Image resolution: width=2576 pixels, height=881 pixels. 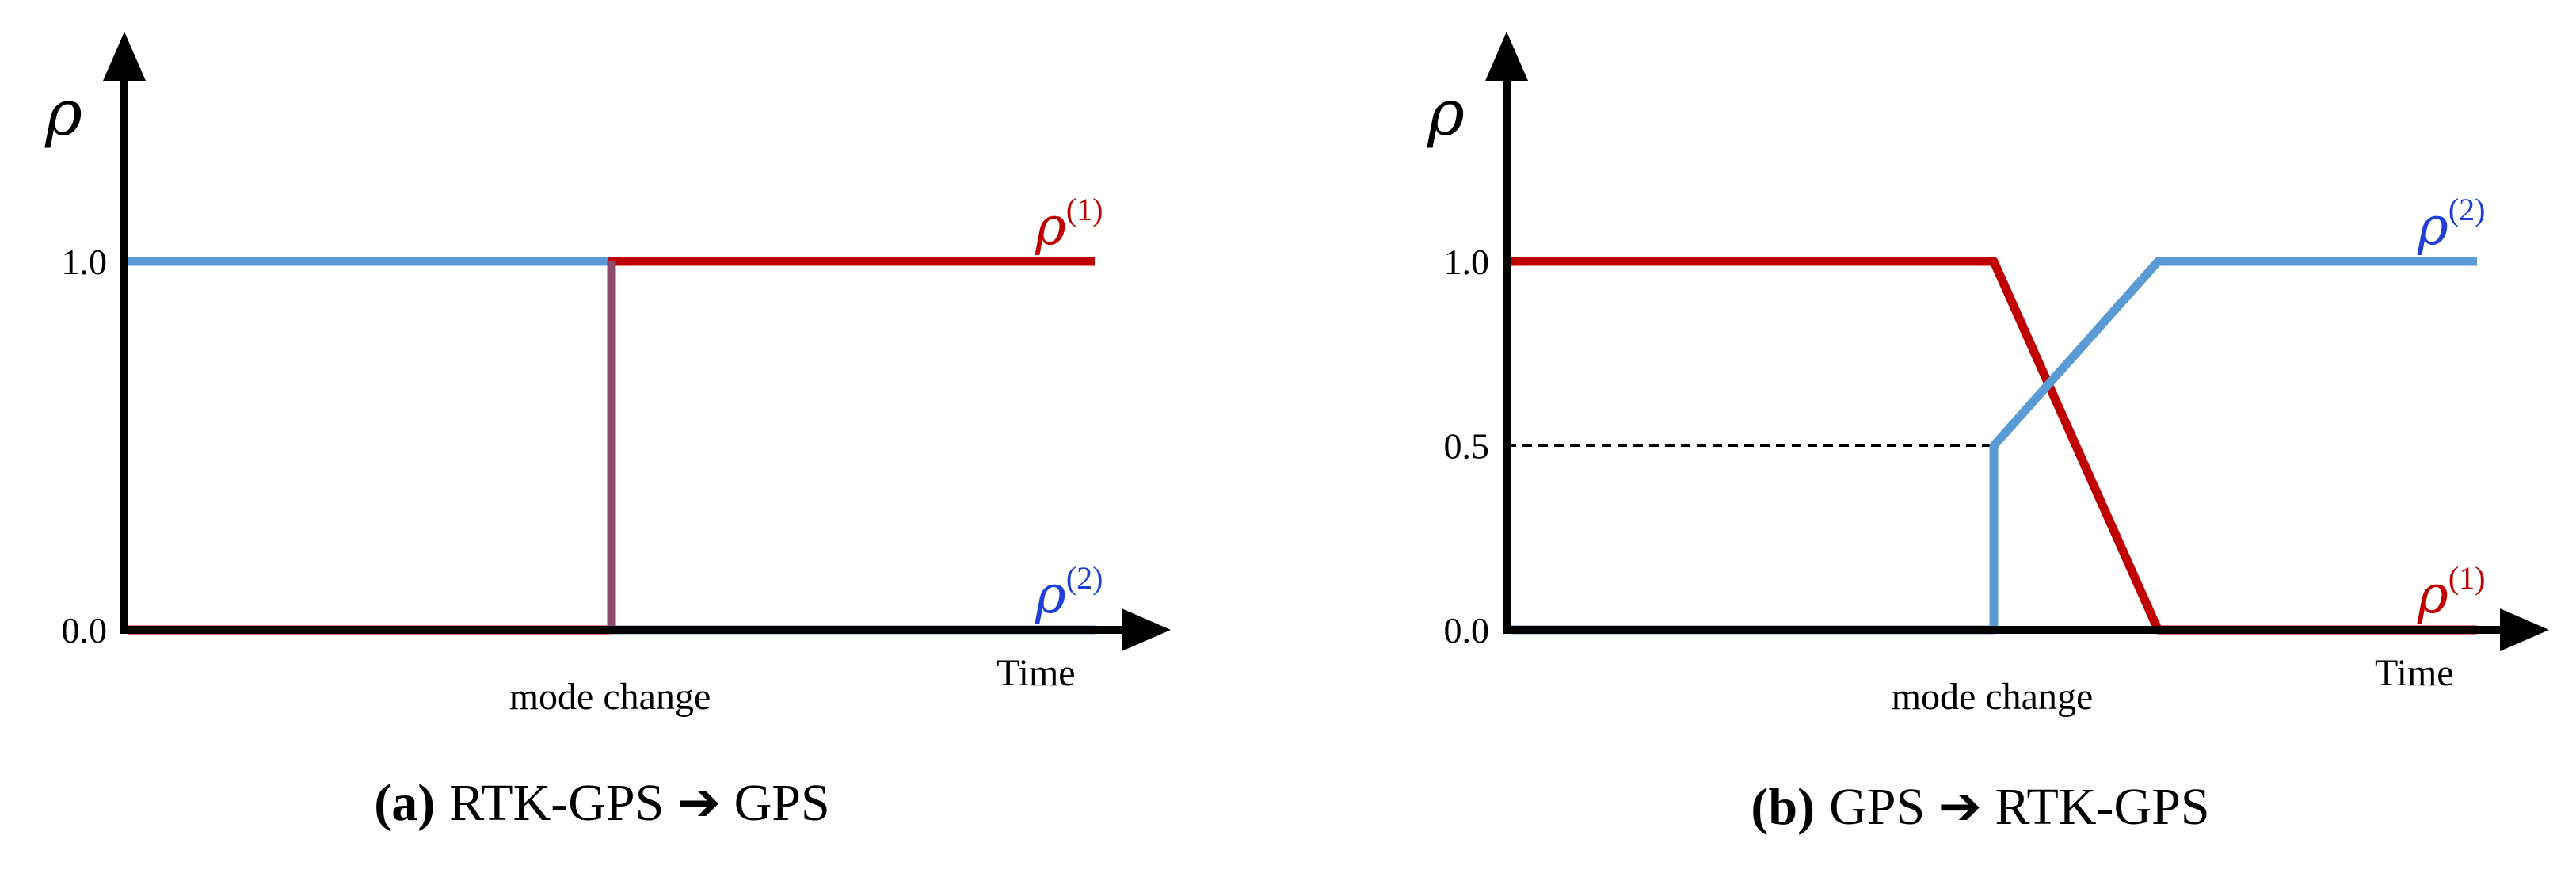 What do you see at coordinates (2415, 673) in the screenshot?
I see `panel-b-x-axis-label: Time` at bounding box center [2415, 673].